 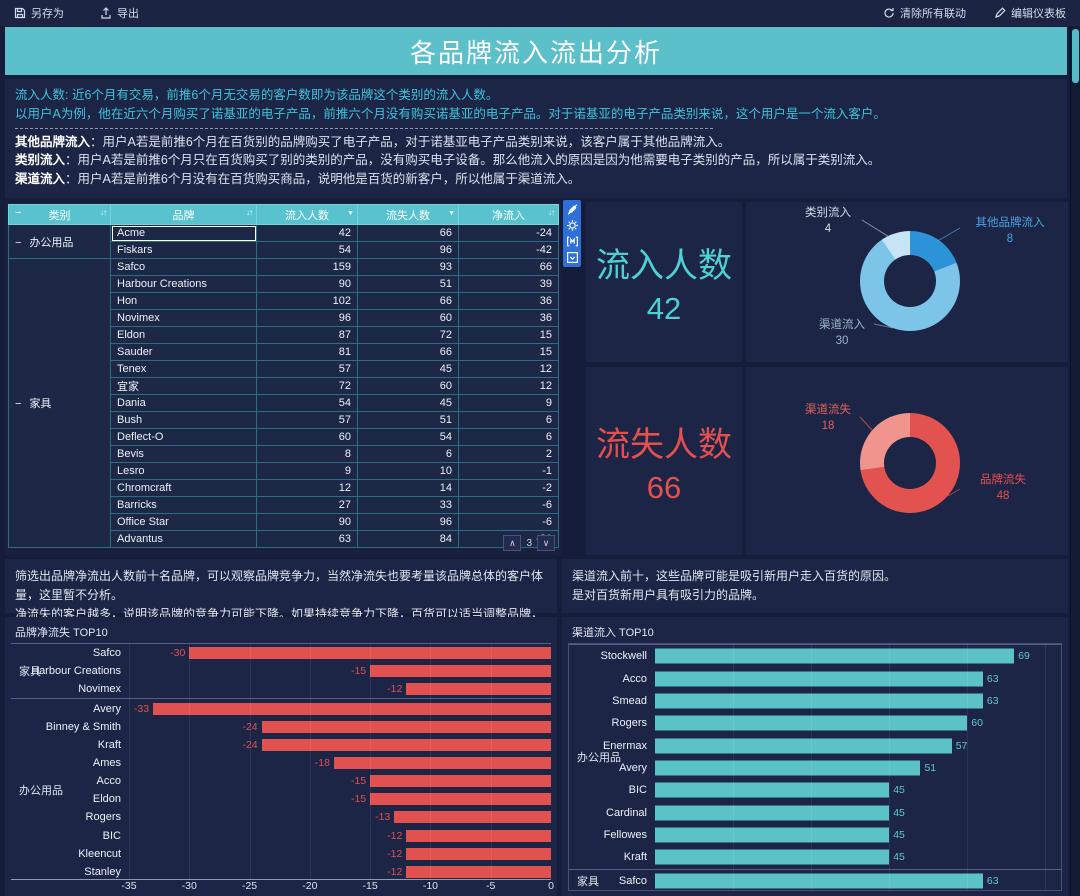 What do you see at coordinates (408, 335) in the screenshot?
I see `outflow-cell: 72` at bounding box center [408, 335].